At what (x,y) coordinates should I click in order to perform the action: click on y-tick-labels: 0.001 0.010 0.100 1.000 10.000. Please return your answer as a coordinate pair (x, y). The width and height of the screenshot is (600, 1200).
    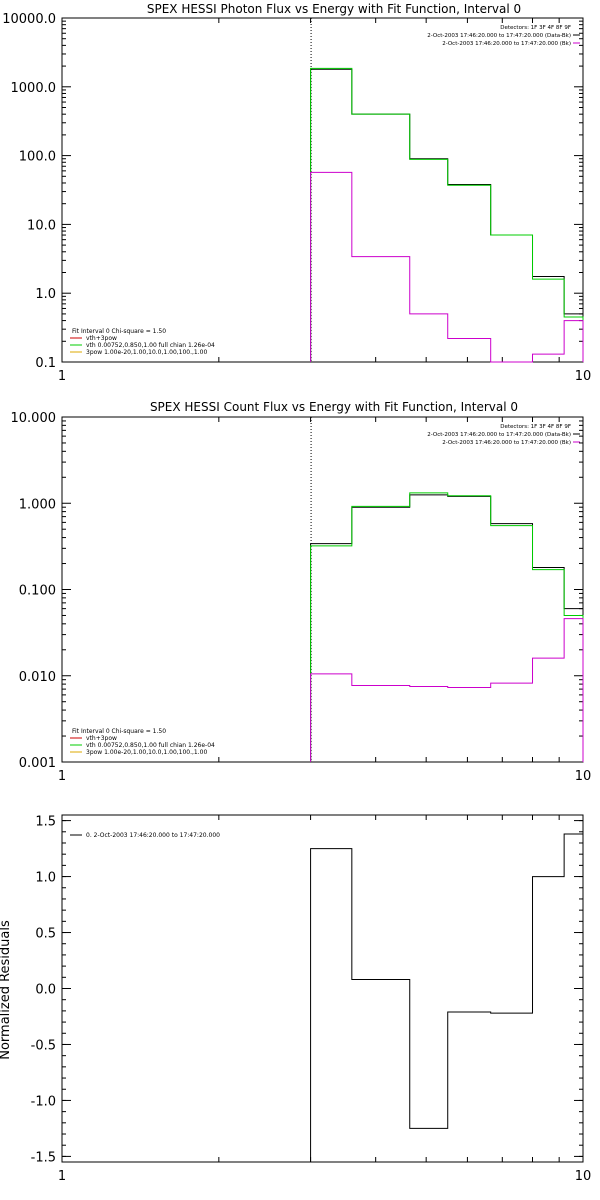
    Looking at the image, I should click on (34, 591).